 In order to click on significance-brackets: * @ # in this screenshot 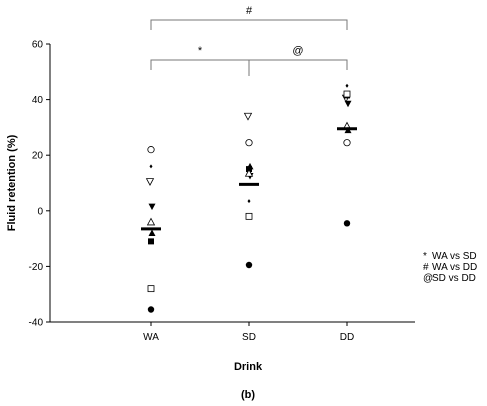, I will do `click(249, 40)`.